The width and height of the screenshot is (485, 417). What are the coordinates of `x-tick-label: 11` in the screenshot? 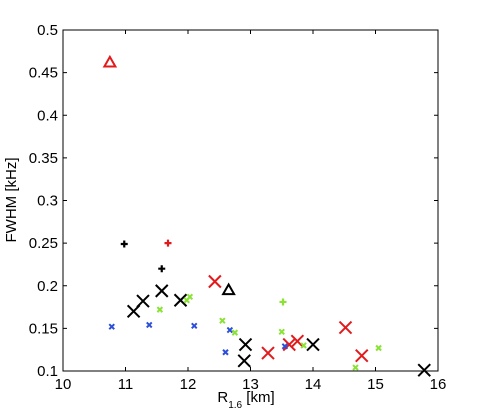 It's located at (126, 384).